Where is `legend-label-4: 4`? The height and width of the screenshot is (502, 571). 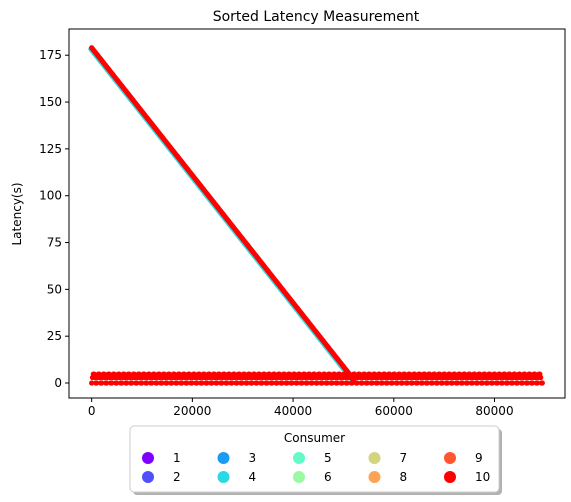 legend-label-4: 4 is located at coordinates (253, 477).